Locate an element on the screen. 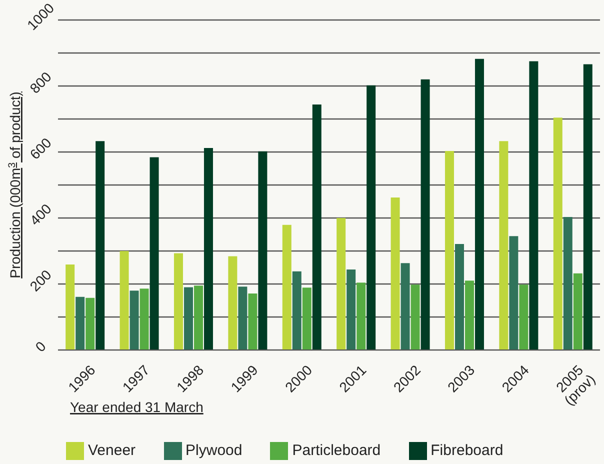  legend-label: Fibreboard is located at coordinates (467, 450).